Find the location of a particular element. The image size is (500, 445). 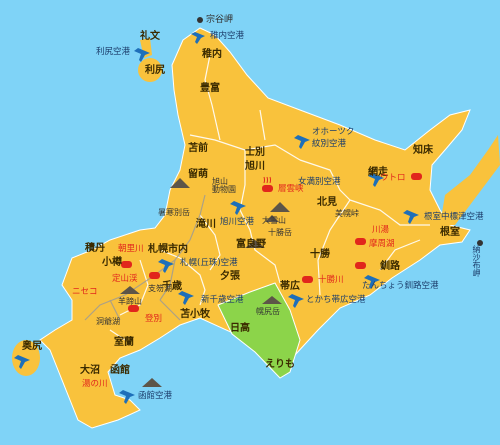

label-onuma: 大沼 is located at coordinates (90, 370).